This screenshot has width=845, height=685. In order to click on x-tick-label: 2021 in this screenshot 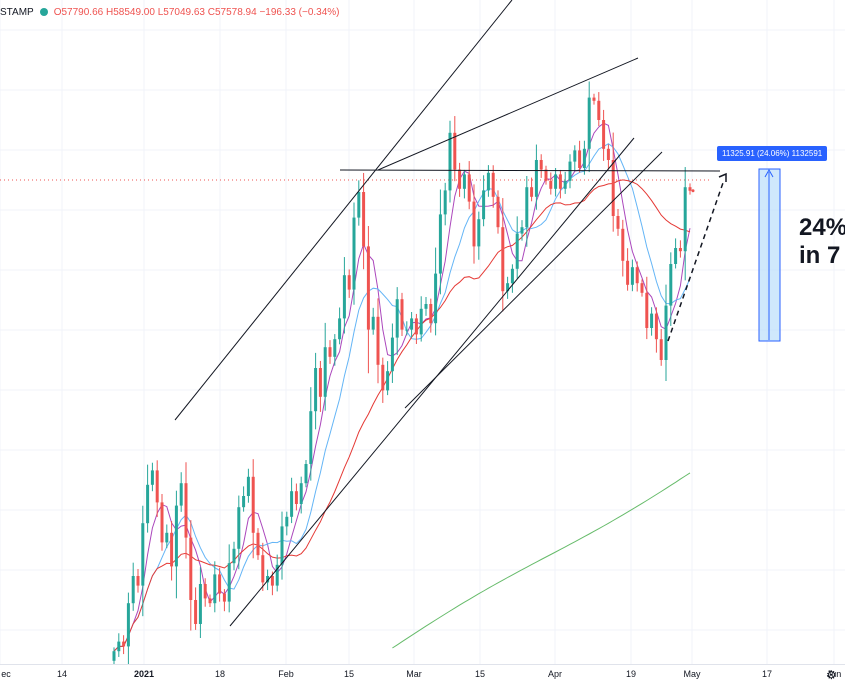, I will do `click(144, 674)`.